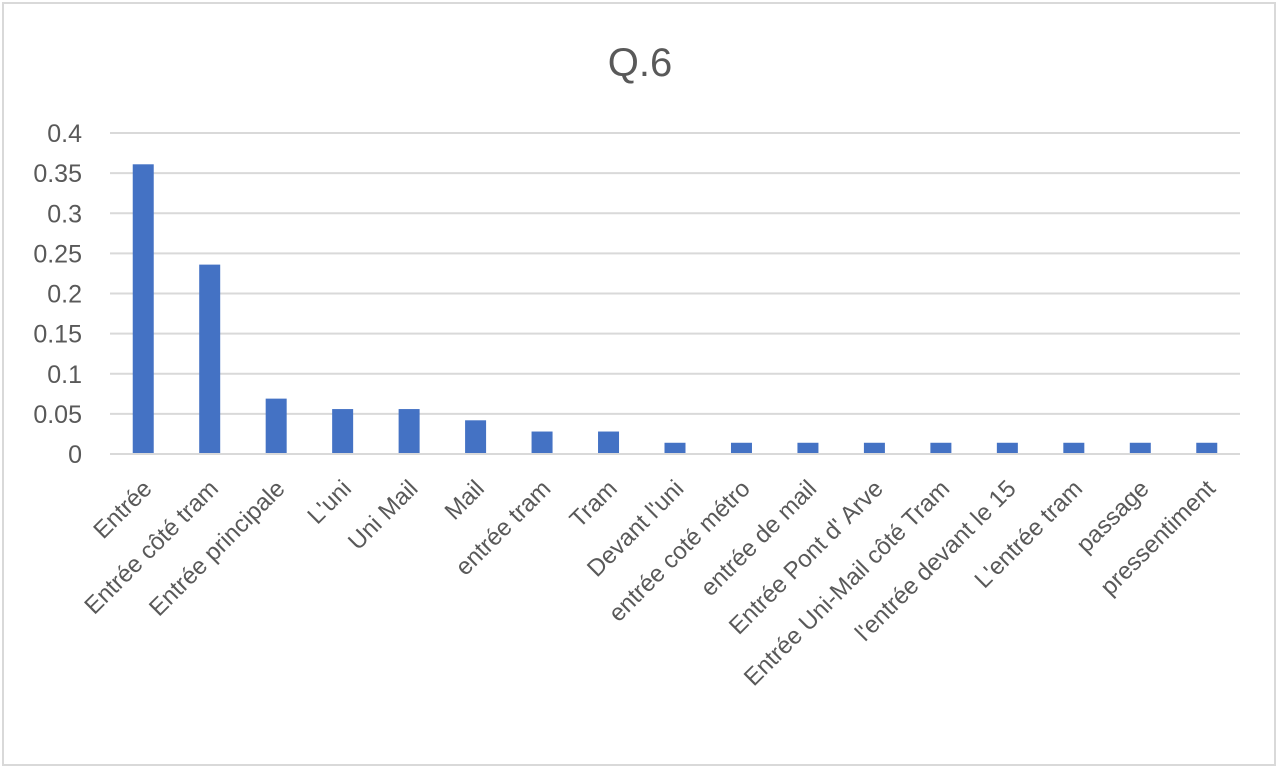  Describe the element at coordinates (64, 214) in the screenshot. I see `y-tick-label: 0.3` at that location.